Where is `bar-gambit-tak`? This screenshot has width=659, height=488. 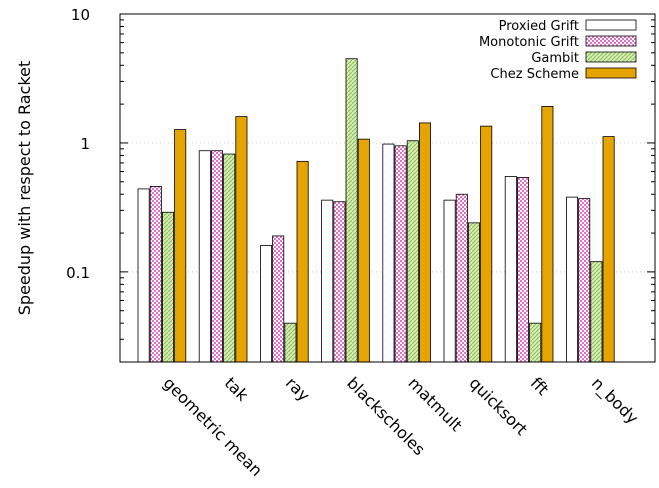 bar-gambit-tak is located at coordinates (229, 258).